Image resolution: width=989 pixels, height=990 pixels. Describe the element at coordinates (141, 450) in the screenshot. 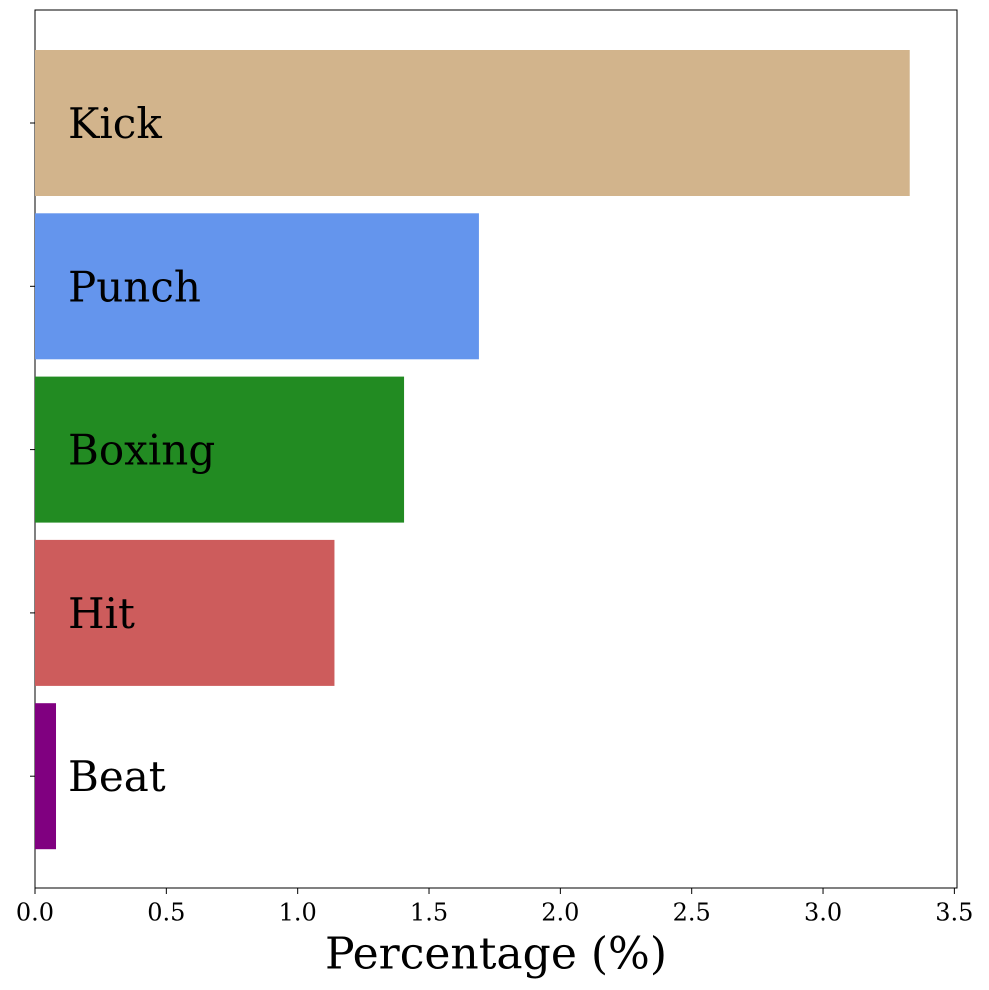

I see `bar-label: Boxing` at that location.